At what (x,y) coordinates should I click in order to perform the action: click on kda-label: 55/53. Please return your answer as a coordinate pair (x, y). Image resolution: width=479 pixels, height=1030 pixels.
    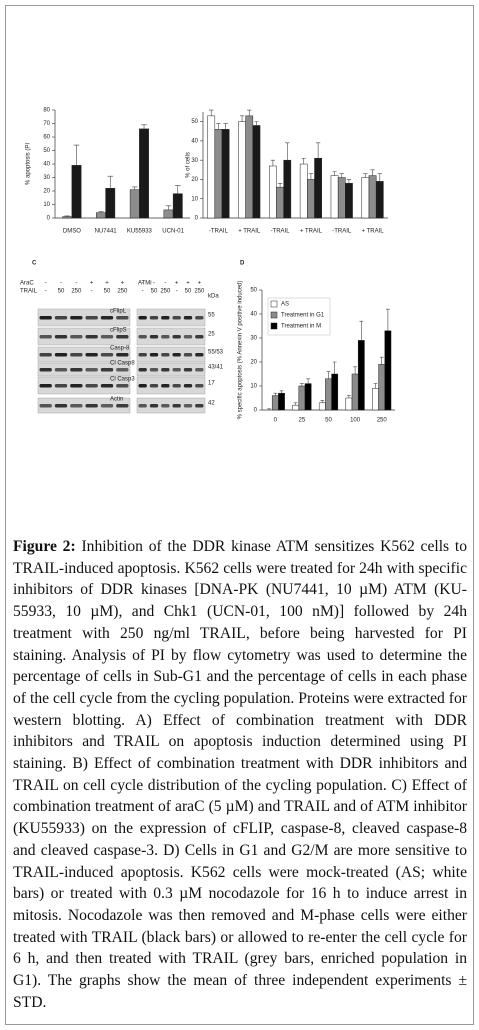
    Looking at the image, I should click on (216, 353).